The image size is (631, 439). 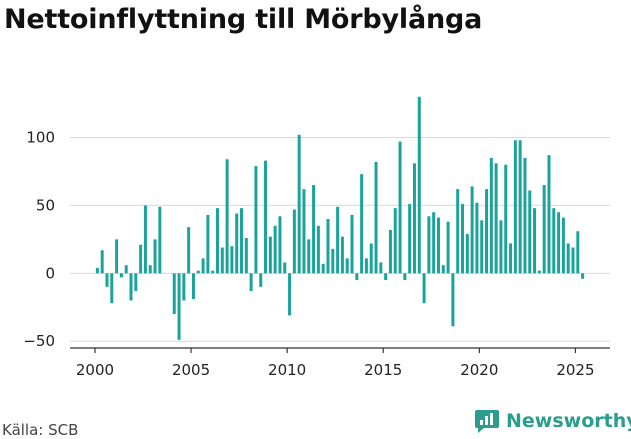 What do you see at coordinates (40, 430) in the screenshot?
I see `source-note: Källa: SCB` at bounding box center [40, 430].